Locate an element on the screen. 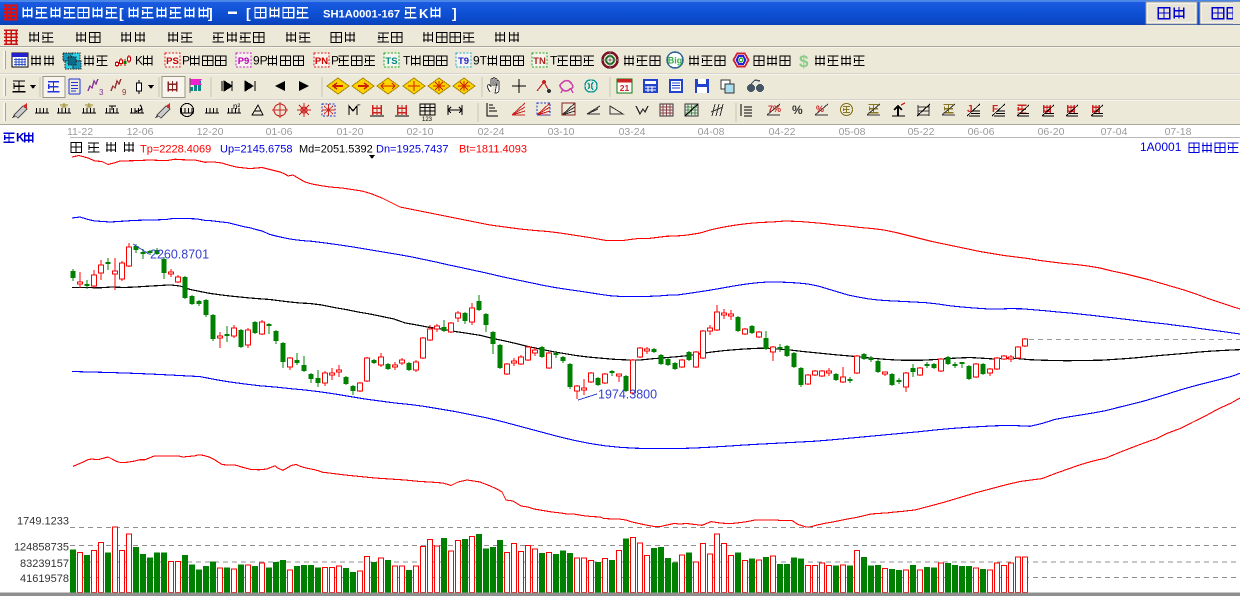 The height and width of the screenshot is (596, 1240). svg-text: 07-04 is located at coordinates (1114, 132).